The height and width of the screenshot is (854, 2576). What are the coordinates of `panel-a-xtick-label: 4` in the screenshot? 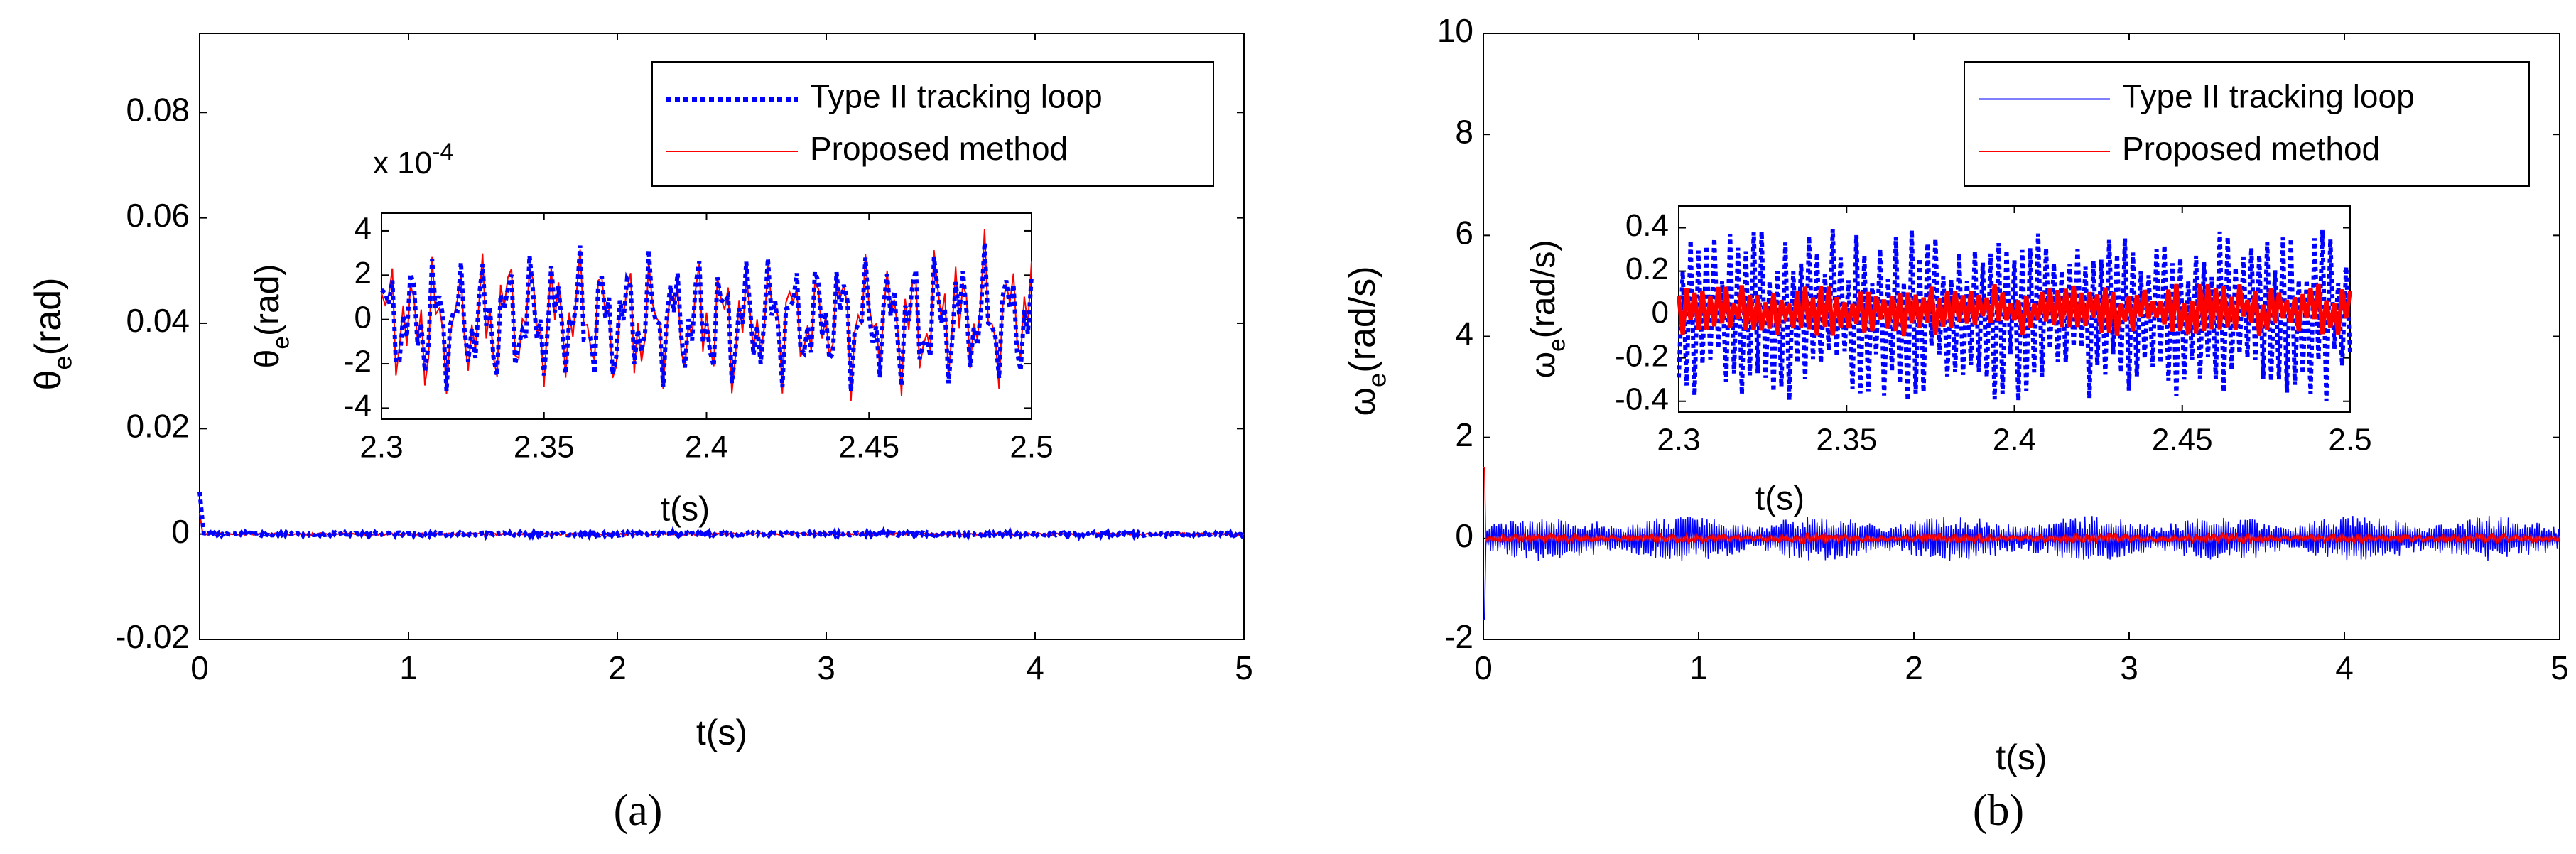 It's located at (1035, 668).